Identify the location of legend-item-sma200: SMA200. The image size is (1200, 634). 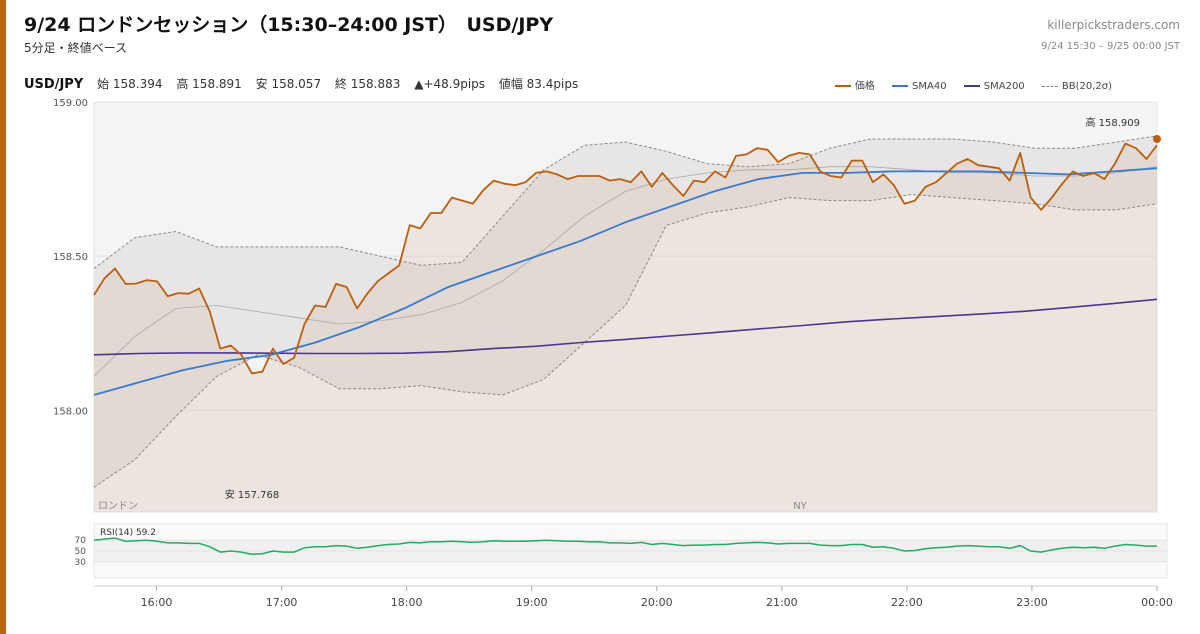
(994, 86).